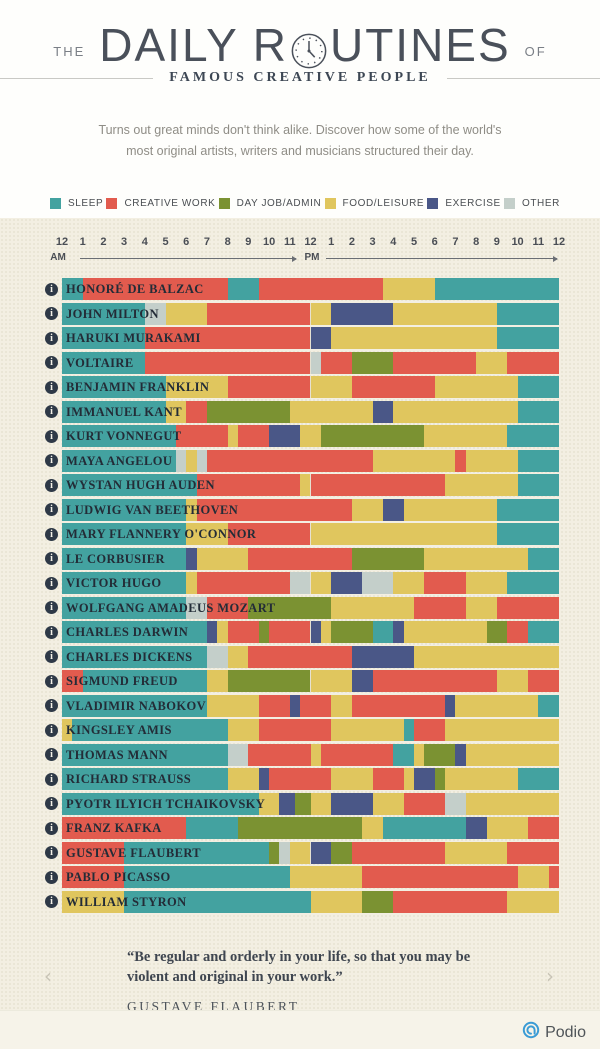 The height and width of the screenshot is (1049, 600). Describe the element at coordinates (114, 583) in the screenshot. I see `person-name: VICTOR HUGO` at that location.